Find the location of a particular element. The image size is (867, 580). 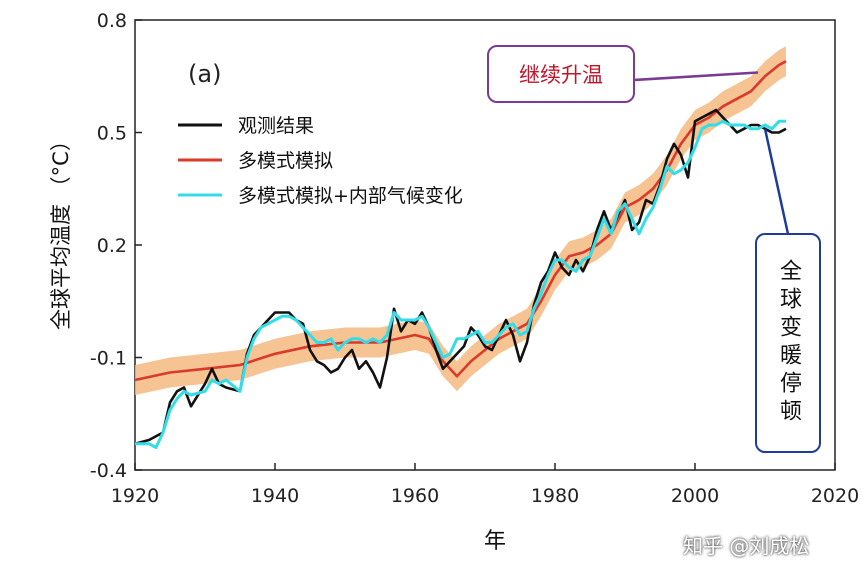

legend-label-1: 多模式模拟 is located at coordinates (285, 161).